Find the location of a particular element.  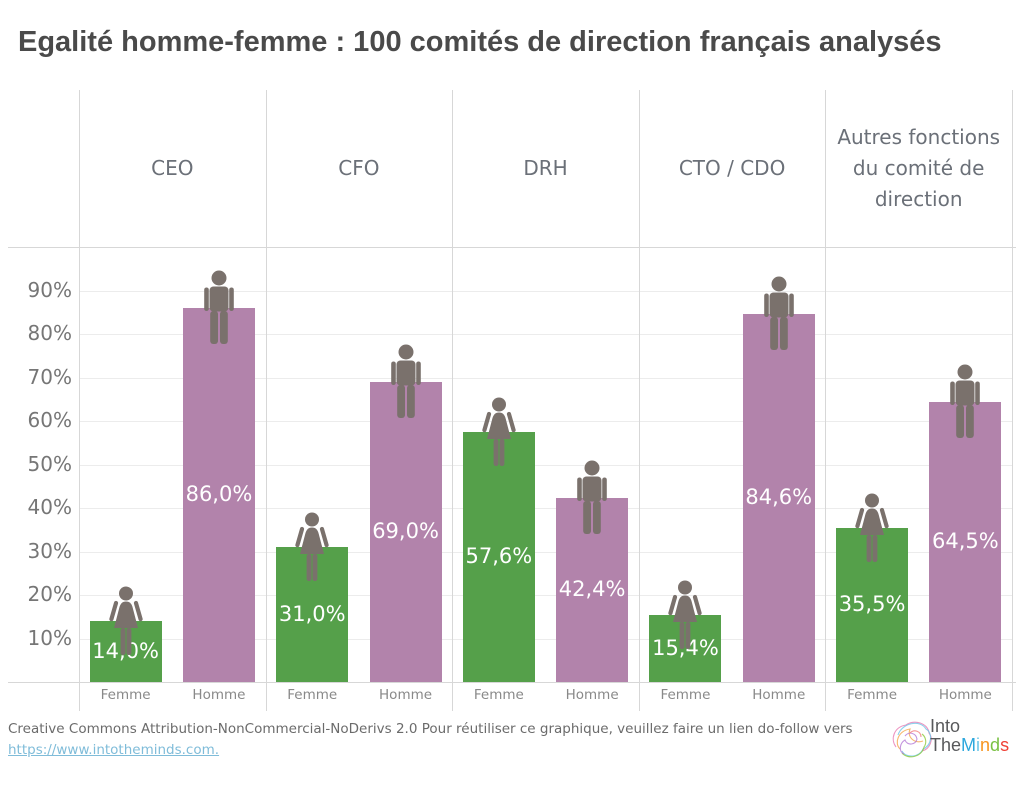

bar-value-label: 64,5% is located at coordinates (965, 540).